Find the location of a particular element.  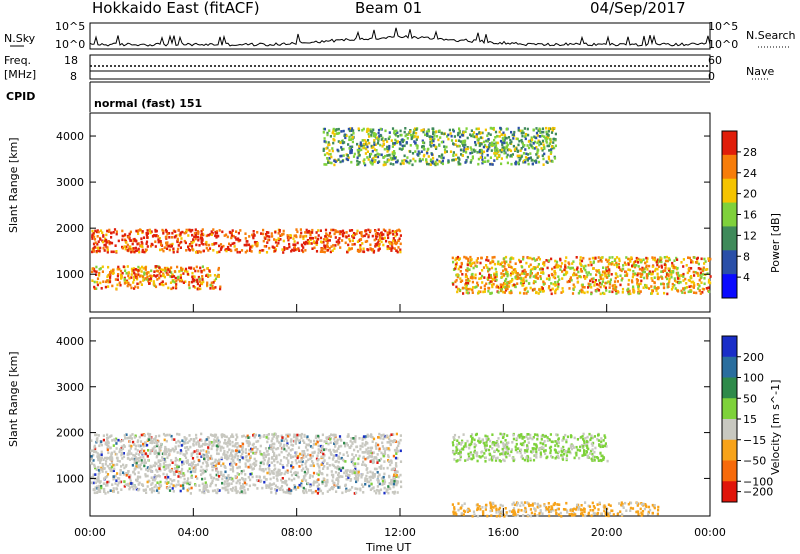

nsky-label: N.Sky is located at coordinates (20, 38).